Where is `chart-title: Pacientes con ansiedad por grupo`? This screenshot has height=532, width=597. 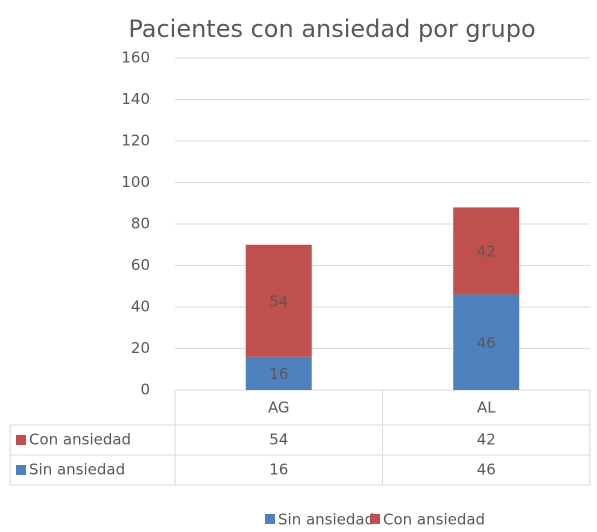
chart-title: Pacientes con ansiedad por grupo is located at coordinates (331, 29).